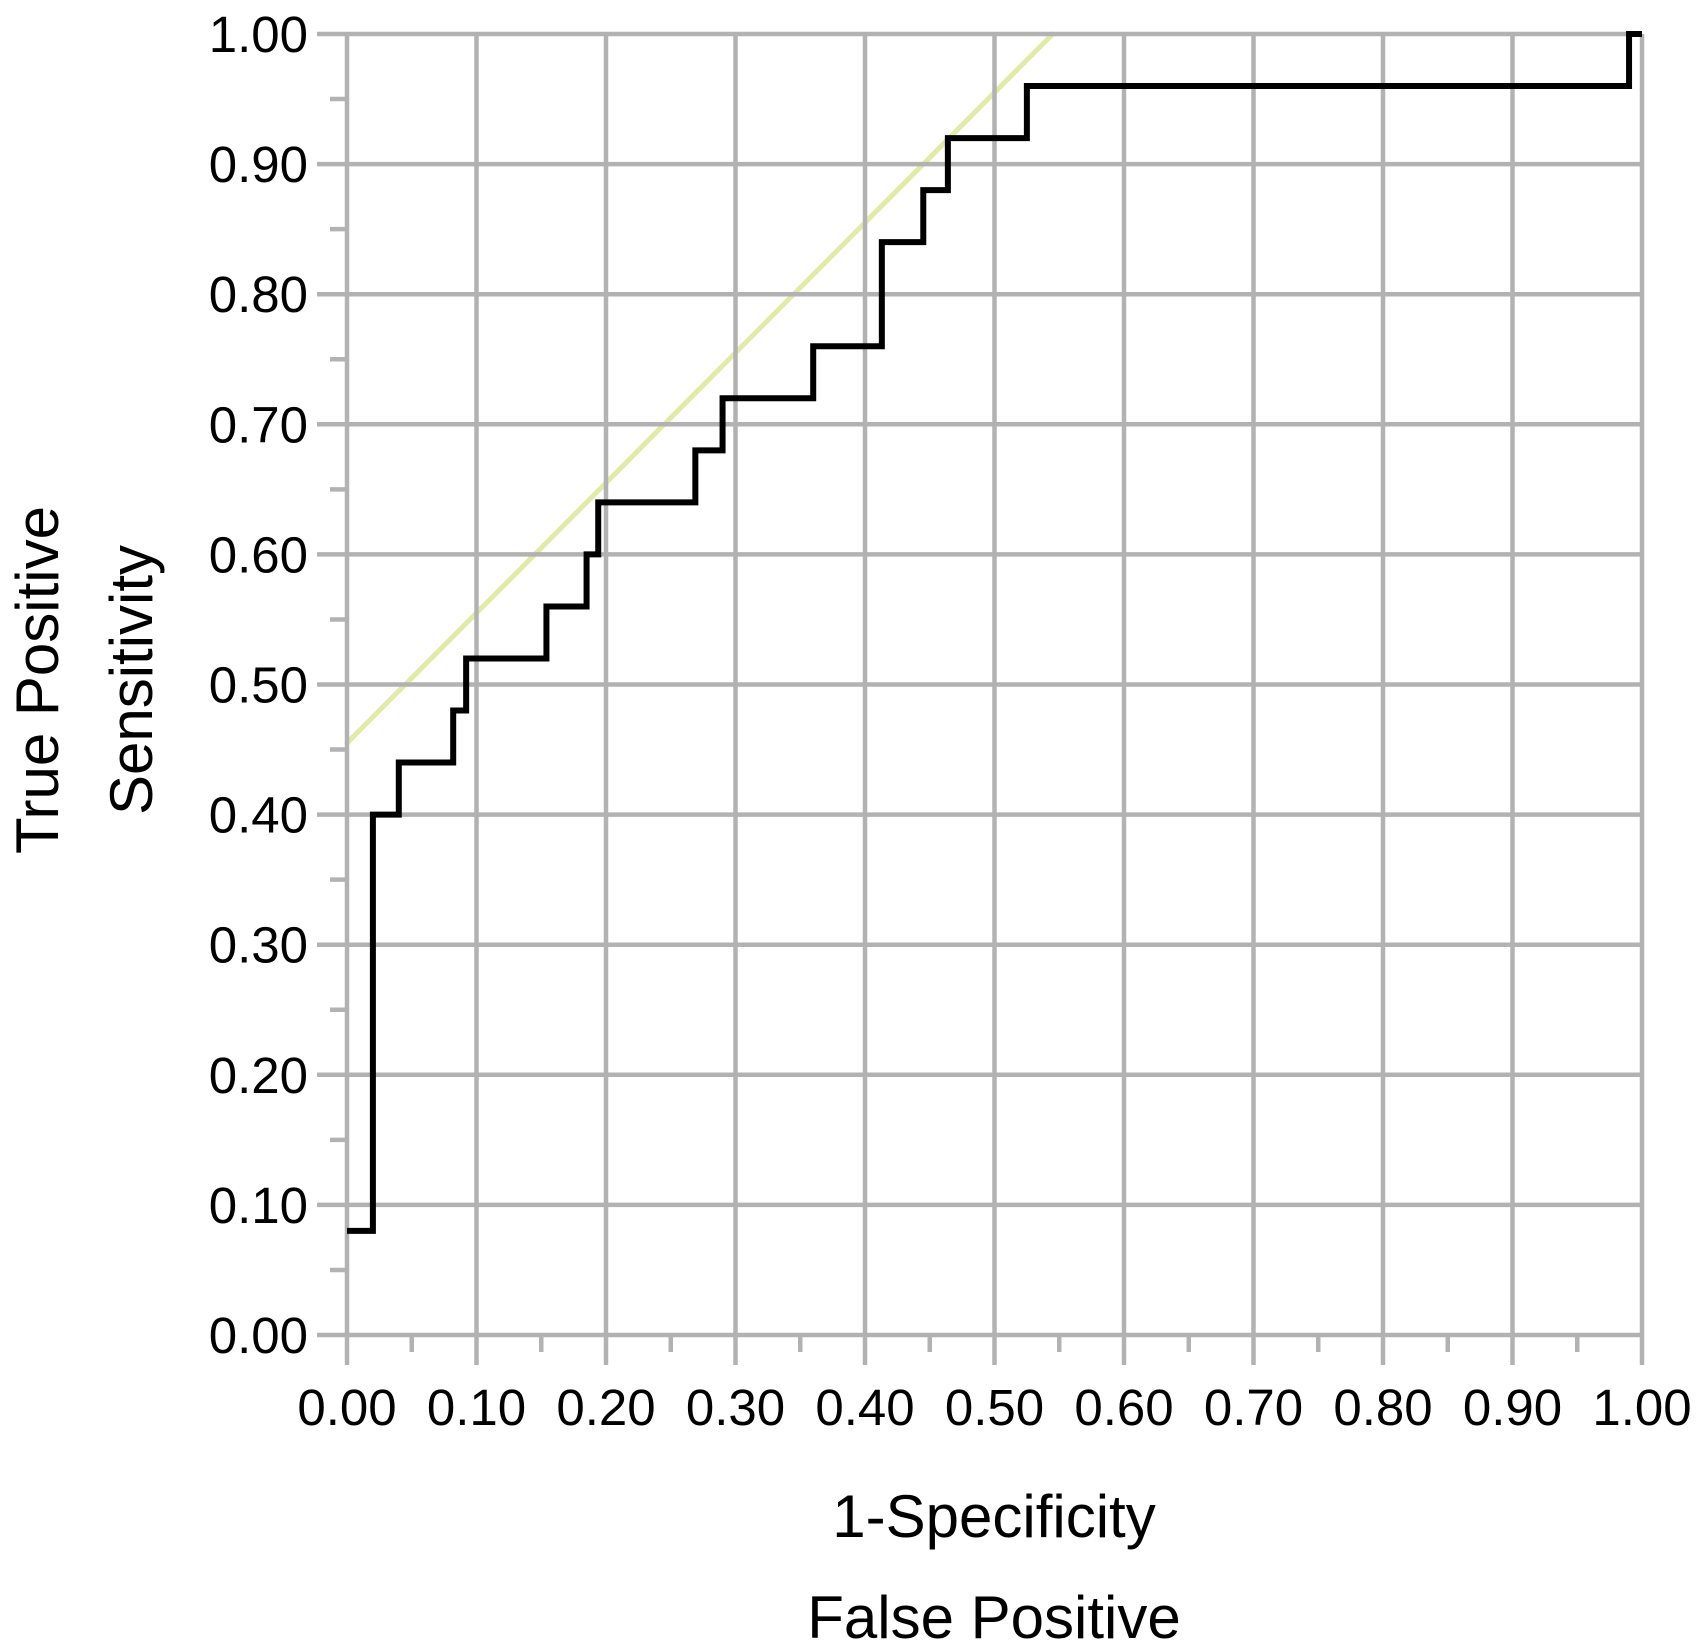  What do you see at coordinates (735, 1407) in the screenshot?
I see `x-tick-label: 0.30` at bounding box center [735, 1407].